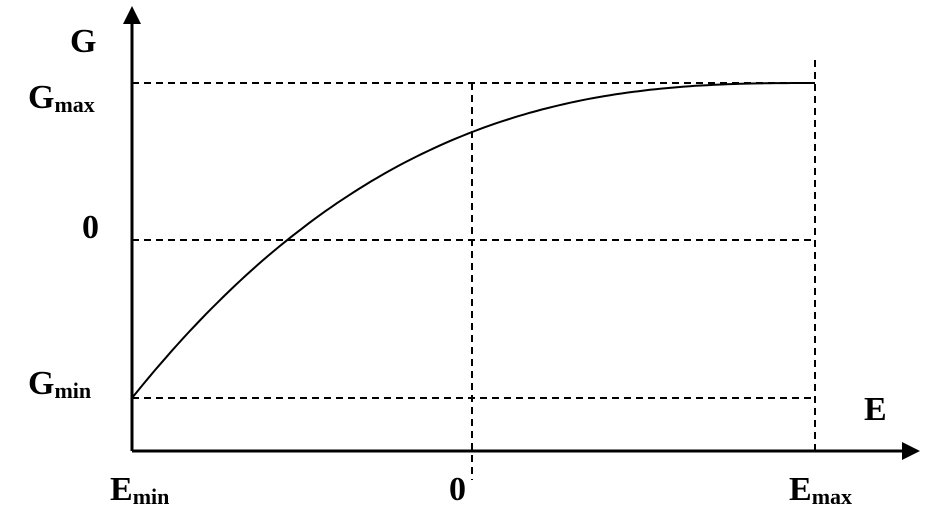 Image resolution: width=945 pixels, height=529 pixels. What do you see at coordinates (74, 104) in the screenshot?
I see `g-max-label-sub: max` at bounding box center [74, 104].